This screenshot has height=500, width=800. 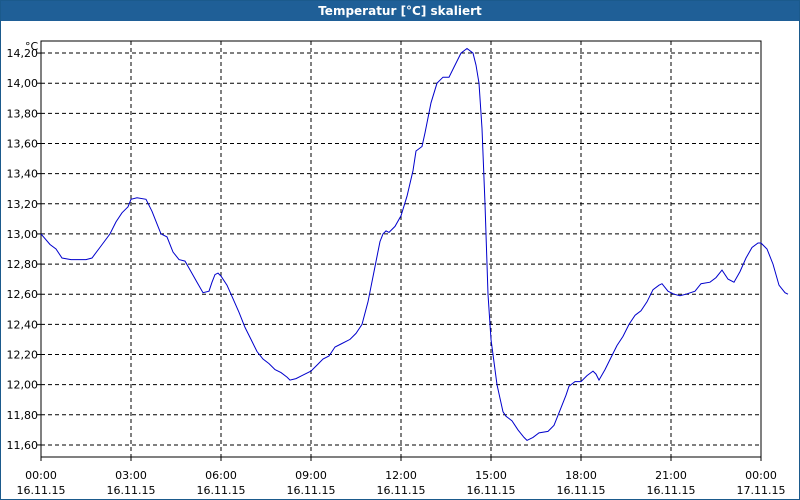 I want to click on y-tick-label: 11,60, so click(x=23, y=445).